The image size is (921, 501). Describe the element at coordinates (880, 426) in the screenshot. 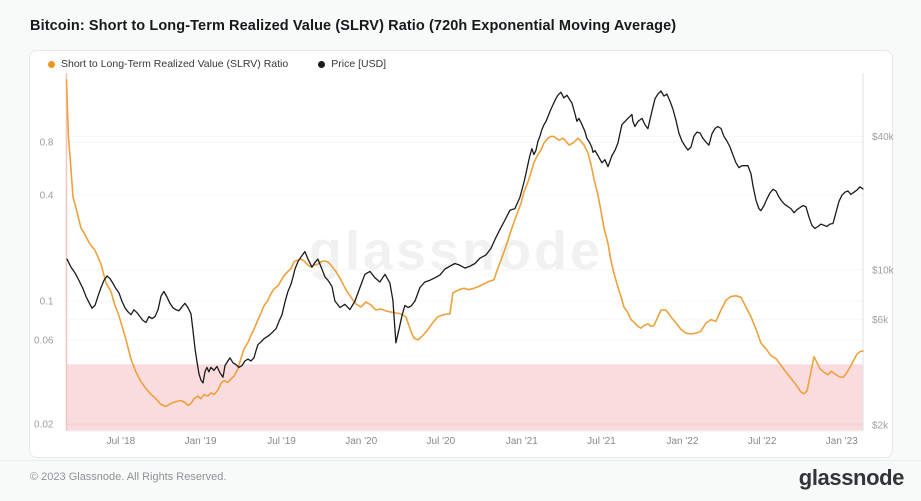

I see `y-right-tick-label: $2k` at that location.